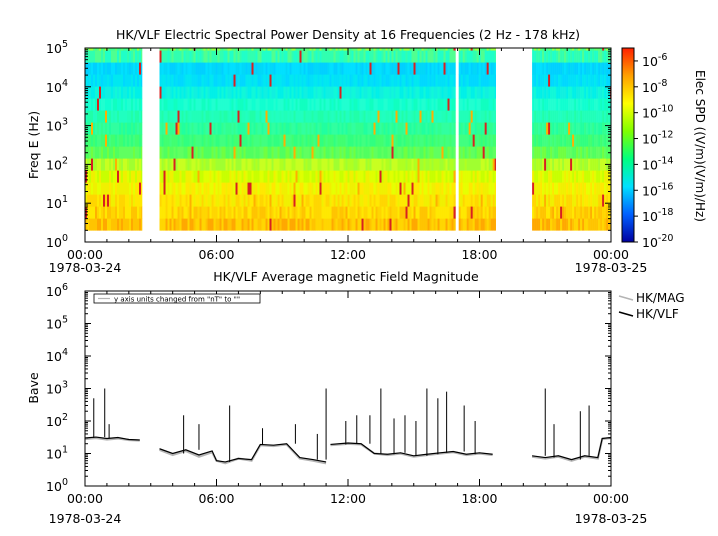 The height and width of the screenshot is (536, 718). What do you see at coordinates (85, 254) in the screenshot?
I see `spectrogram-x-tick-label: 00:00` at bounding box center [85, 254].